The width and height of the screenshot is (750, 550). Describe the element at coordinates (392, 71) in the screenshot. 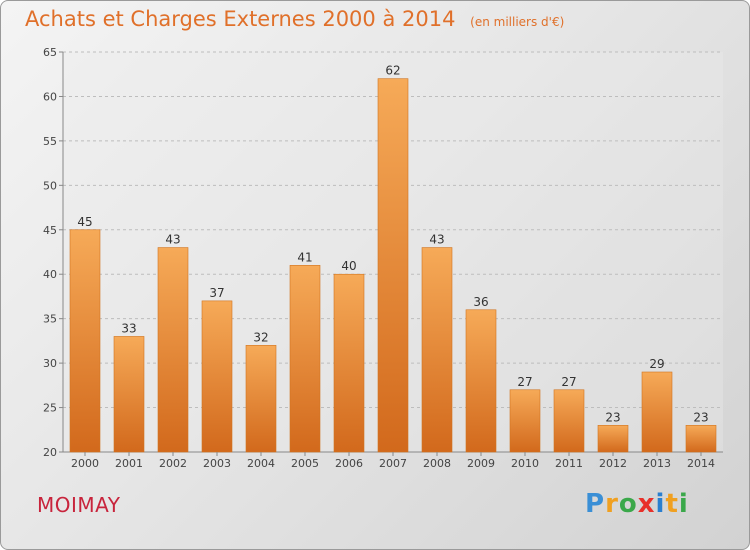

I see `value-label-2007: 62` at that location.